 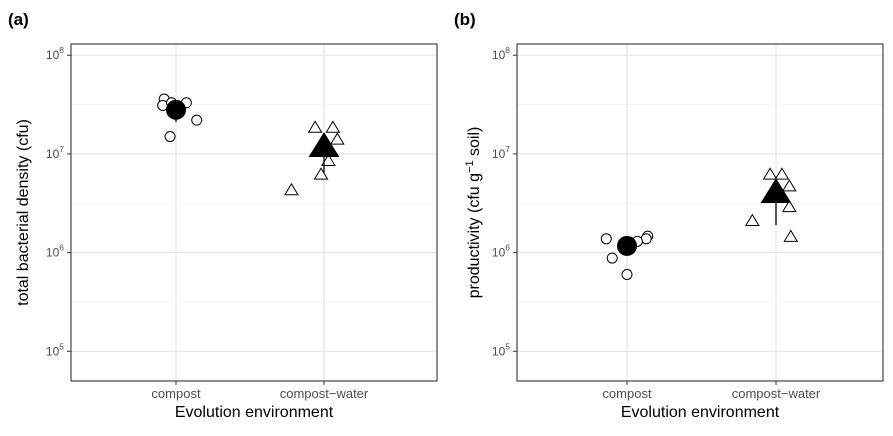 What do you see at coordinates (18, 19) in the screenshot?
I see `panel-label: (a)` at bounding box center [18, 19].